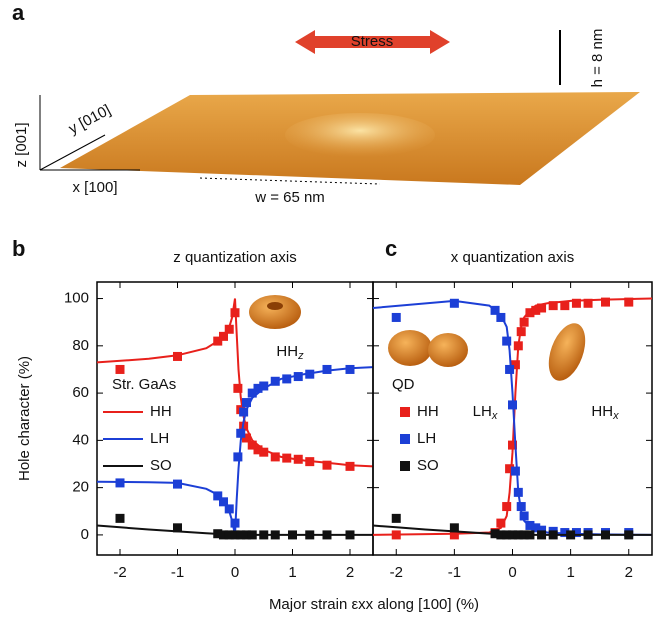 The image size is (657, 621). I want to click on annotation-text: HH, so click(602, 411).